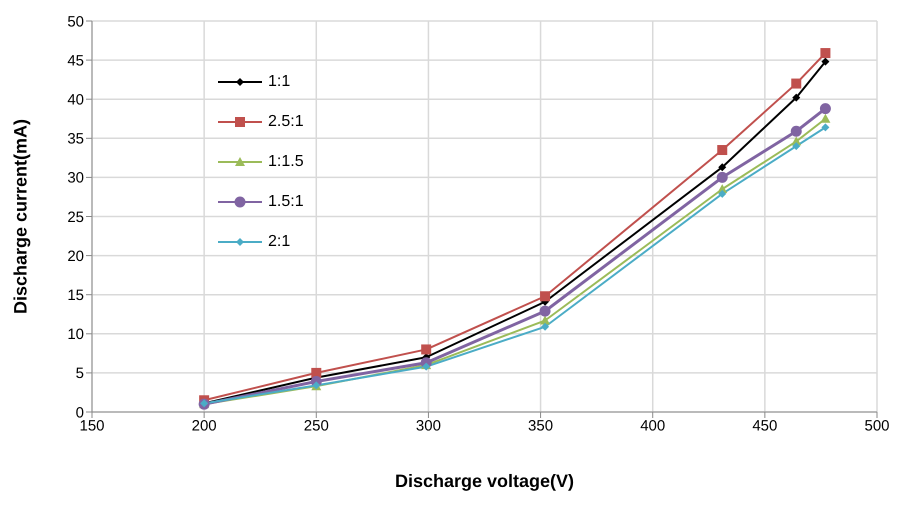  Describe the element at coordinates (75, 256) in the screenshot. I see `y-tick-label: 20` at that location.